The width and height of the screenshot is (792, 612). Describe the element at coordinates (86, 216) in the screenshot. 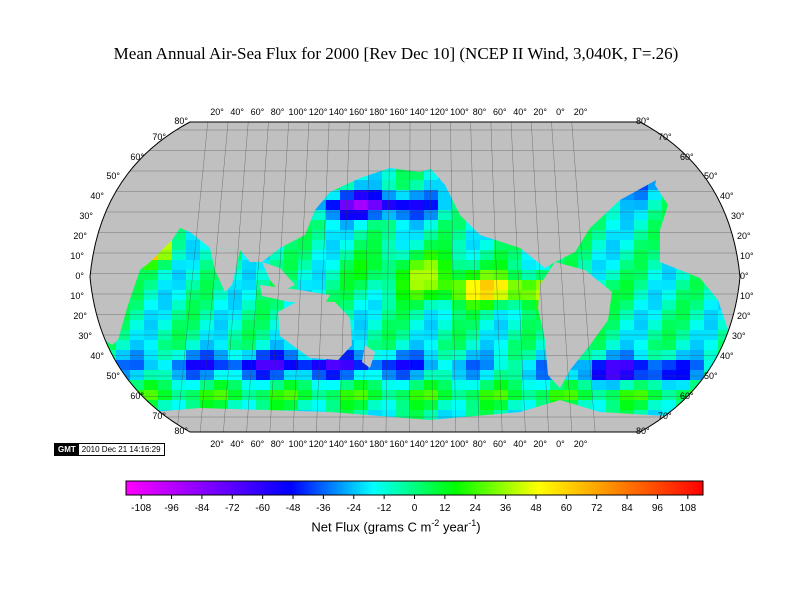

I see `latitude-label: 30°` at that location.